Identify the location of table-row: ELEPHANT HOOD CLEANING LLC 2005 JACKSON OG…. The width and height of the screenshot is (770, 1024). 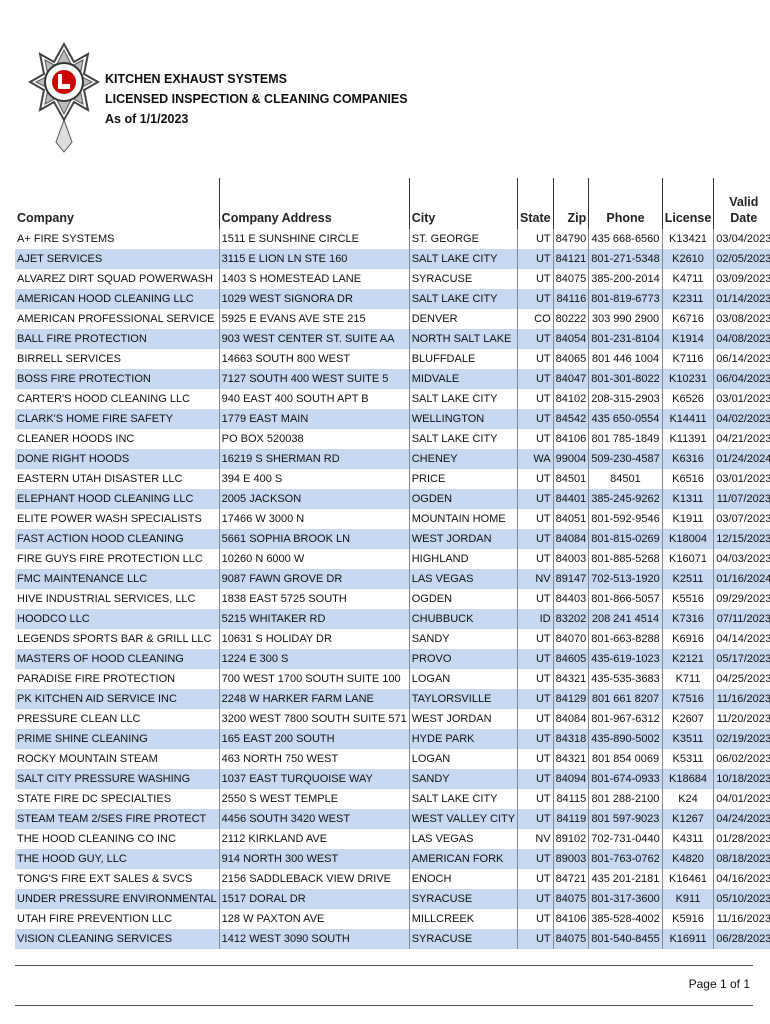
(392, 499).